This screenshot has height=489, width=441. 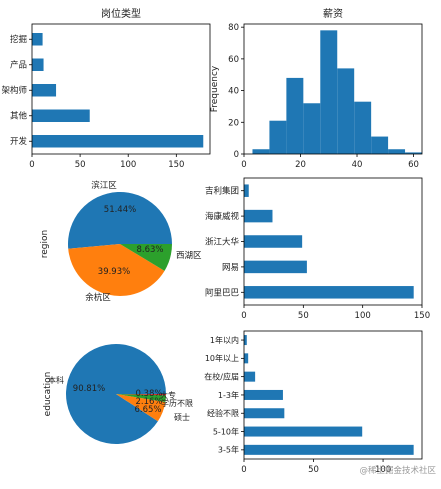 I want to click on pie-pct-label: 0.38%, so click(x=148, y=394).